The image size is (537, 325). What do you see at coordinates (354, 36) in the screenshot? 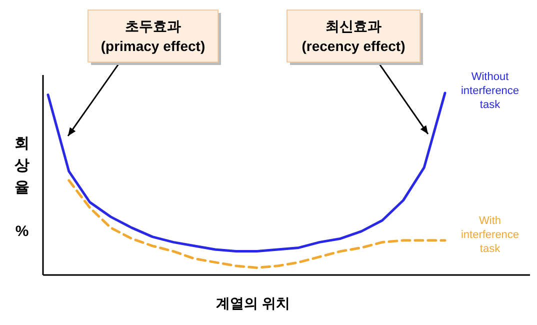
I see `text: 최신효과 (recency effect)` at bounding box center [354, 36].